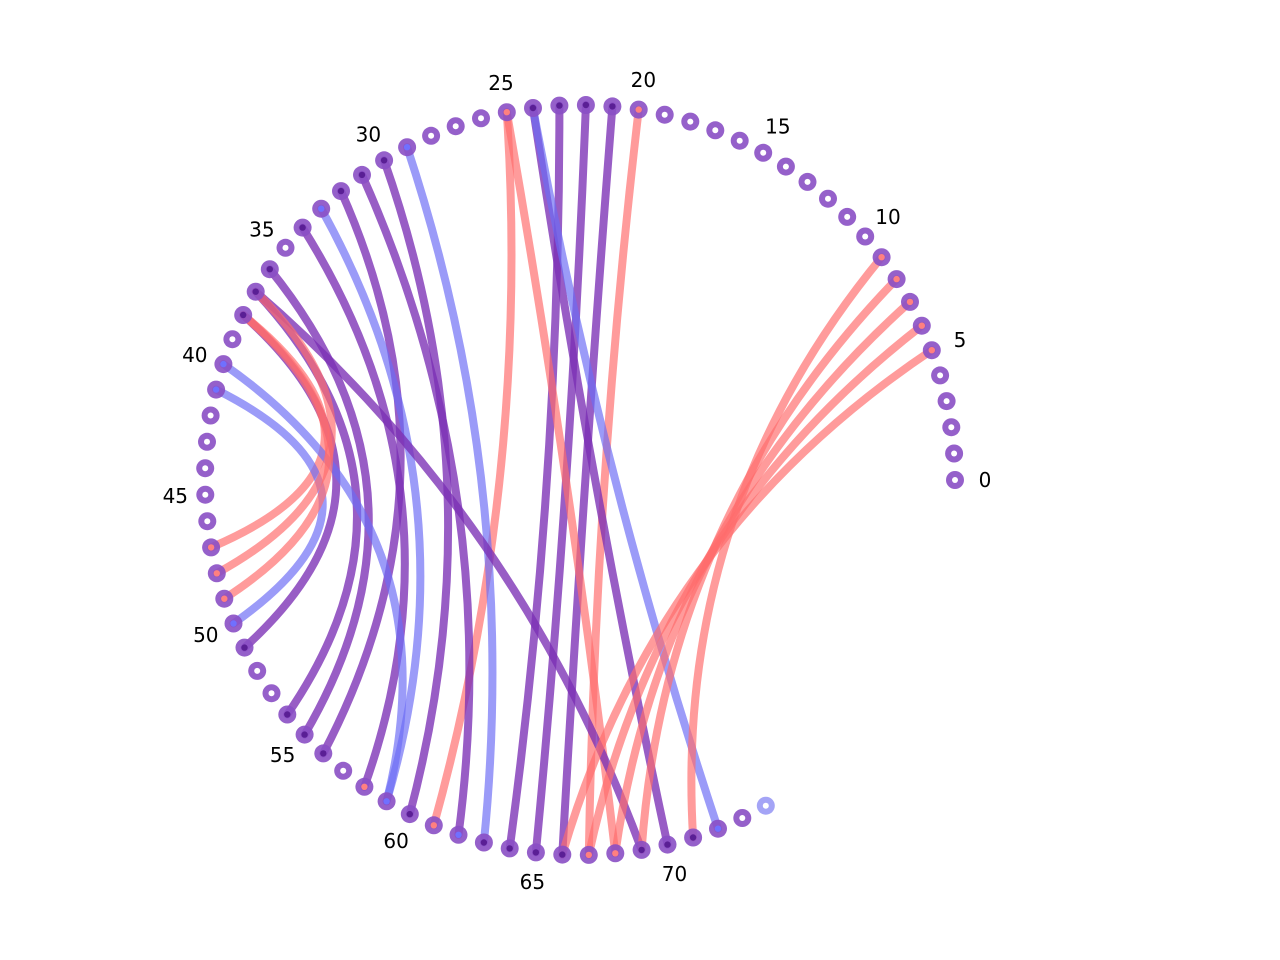 The height and width of the screenshot is (960, 1280). I want to click on tick-label-5: 5, so click(960, 340).